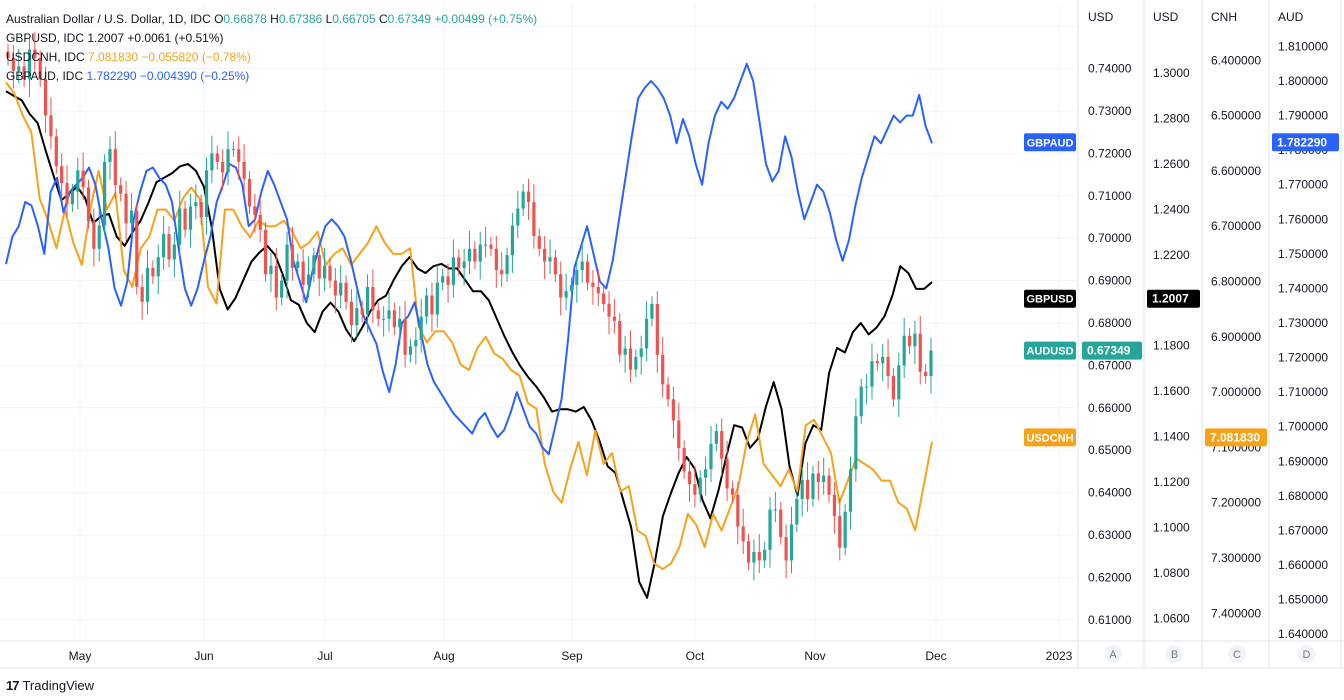 This screenshot has height=700, width=1344. What do you see at coordinates (271, 38) in the screenshot?
I see `legend-gbpusd: GBPUSD, IDC 1.2007 +0.0061 (+0.51%)` at bounding box center [271, 38].